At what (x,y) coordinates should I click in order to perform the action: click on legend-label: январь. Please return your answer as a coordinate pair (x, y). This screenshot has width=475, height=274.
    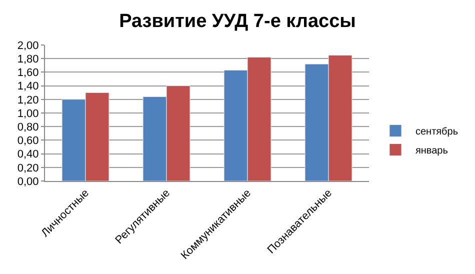
    Looking at the image, I should click on (431, 151).